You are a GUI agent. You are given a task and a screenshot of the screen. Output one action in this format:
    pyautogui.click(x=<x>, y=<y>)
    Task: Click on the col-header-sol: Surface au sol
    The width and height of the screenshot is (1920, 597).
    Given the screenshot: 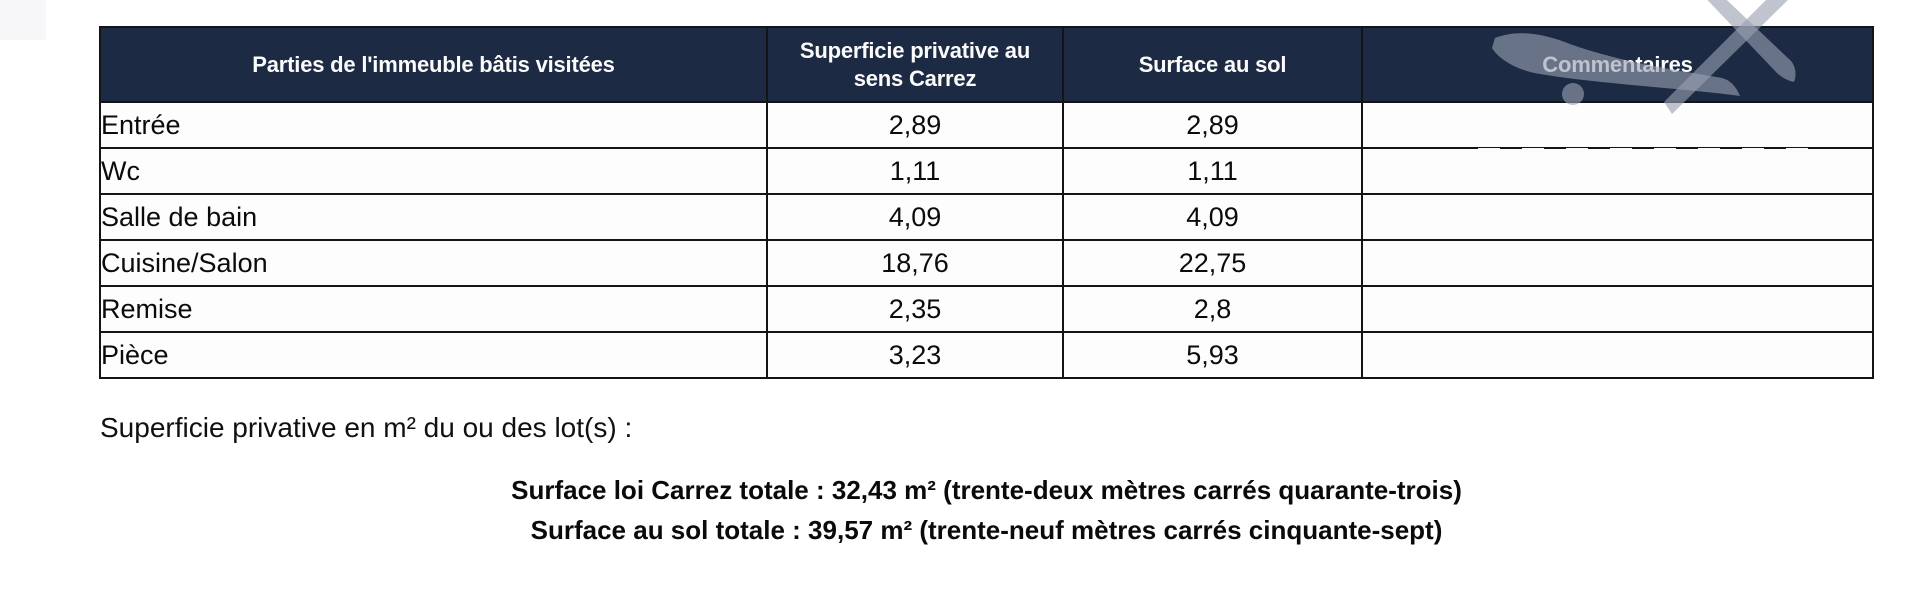 What is the action you would take?
    pyautogui.click(x=1212, y=64)
    